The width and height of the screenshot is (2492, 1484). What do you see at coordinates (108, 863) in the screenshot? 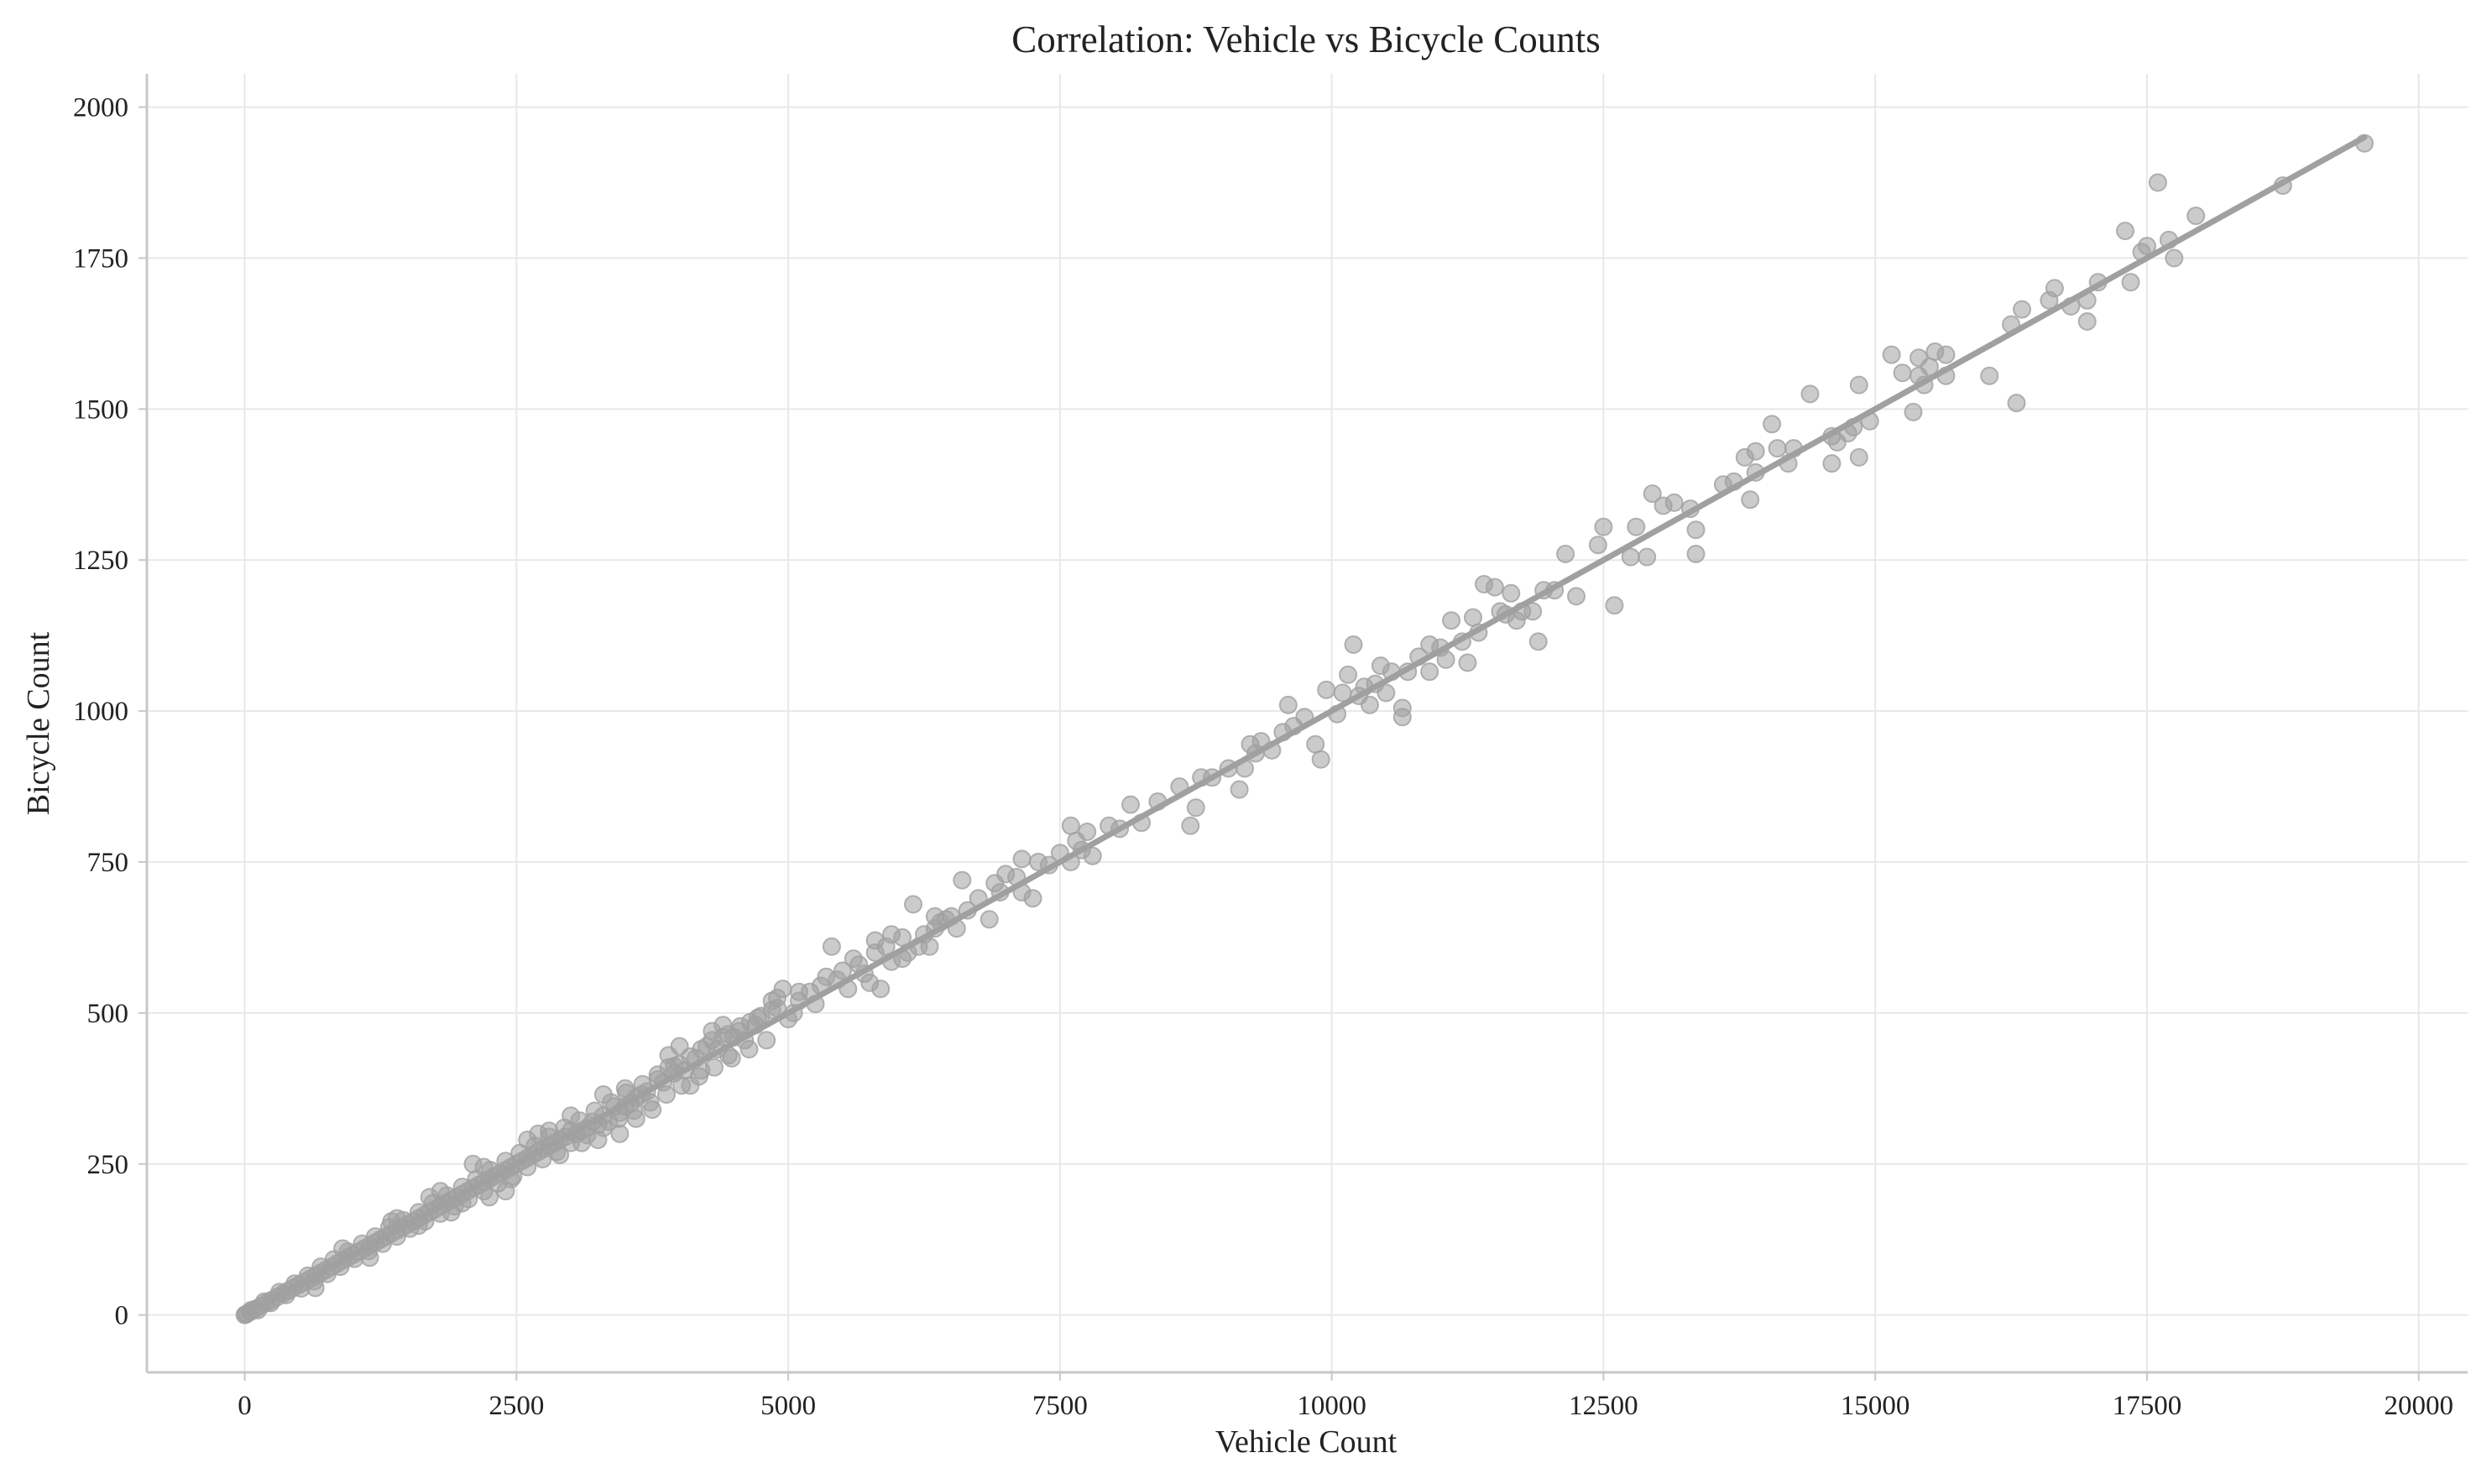
I see `y-tick-label: 750` at bounding box center [108, 863].